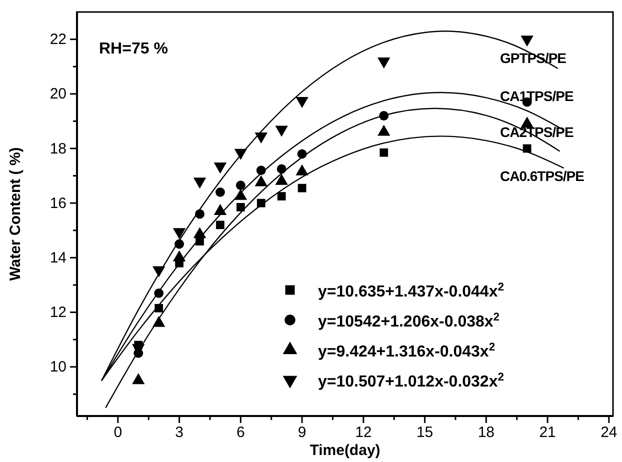 The width and height of the screenshot is (622, 462). I want to click on annotation: CA1TPS/PE, so click(537, 96).